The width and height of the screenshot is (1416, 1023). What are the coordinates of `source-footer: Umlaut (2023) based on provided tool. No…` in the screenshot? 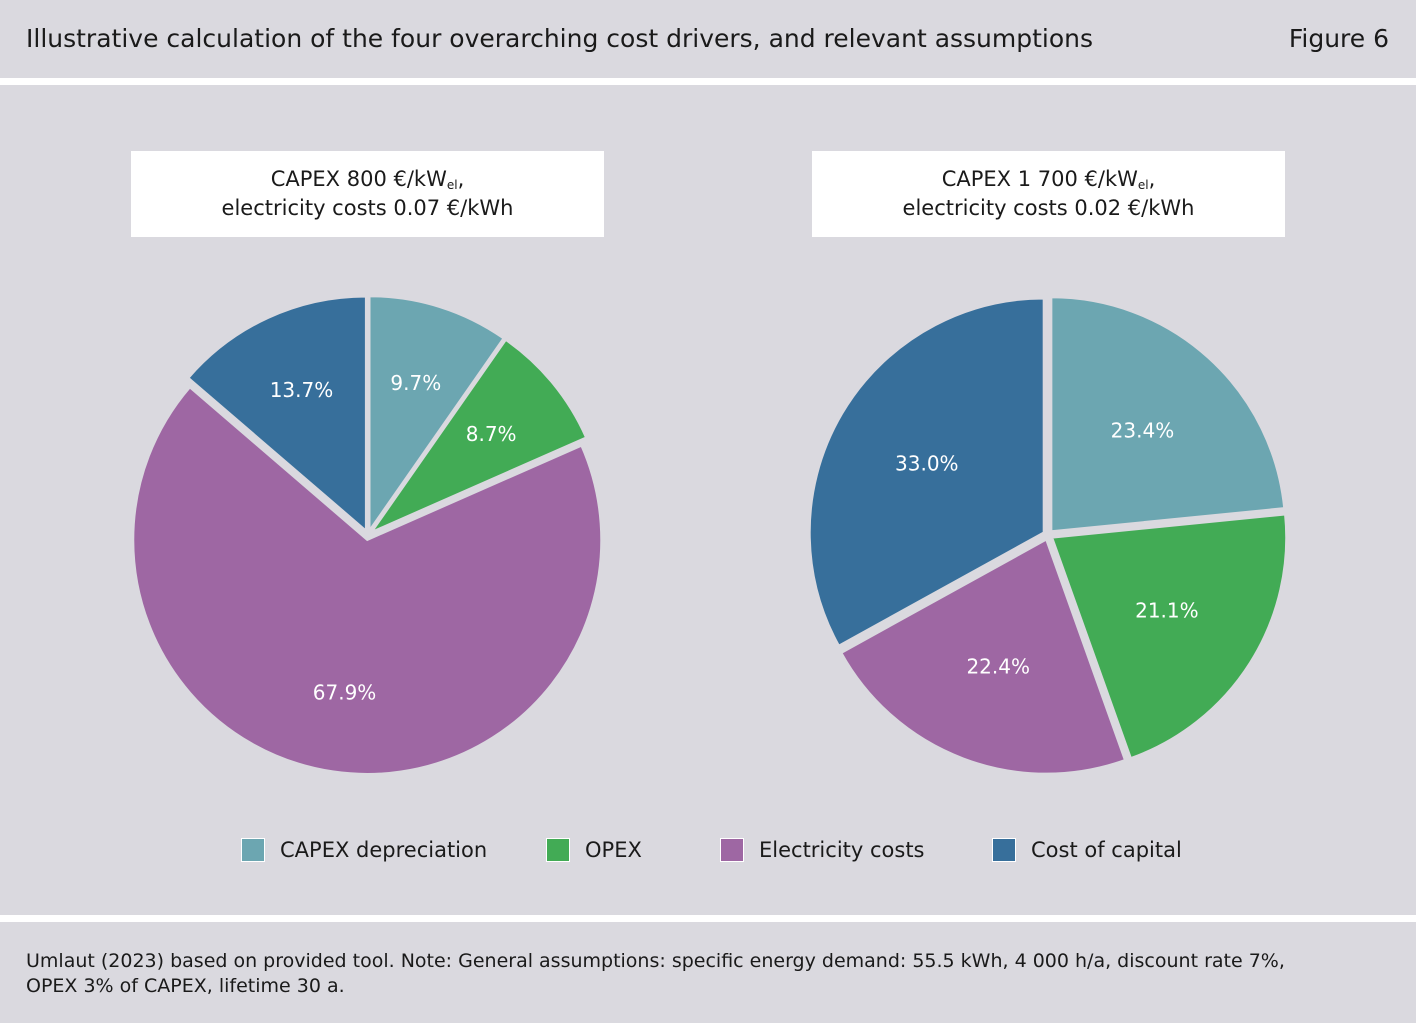 It's located at (708, 972).